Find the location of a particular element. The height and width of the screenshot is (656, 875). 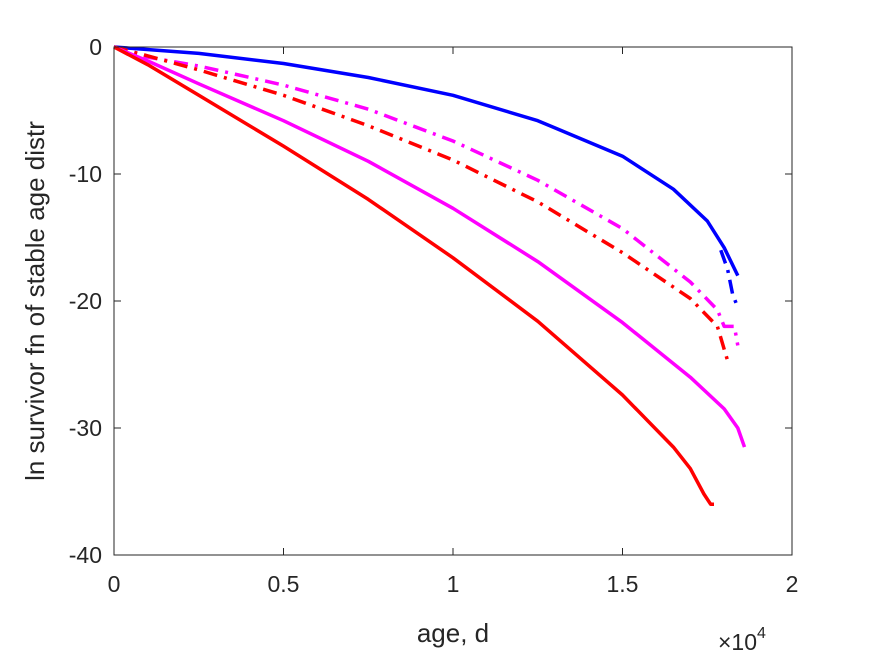

y-tick-label: -40 is located at coordinates (85, 555).